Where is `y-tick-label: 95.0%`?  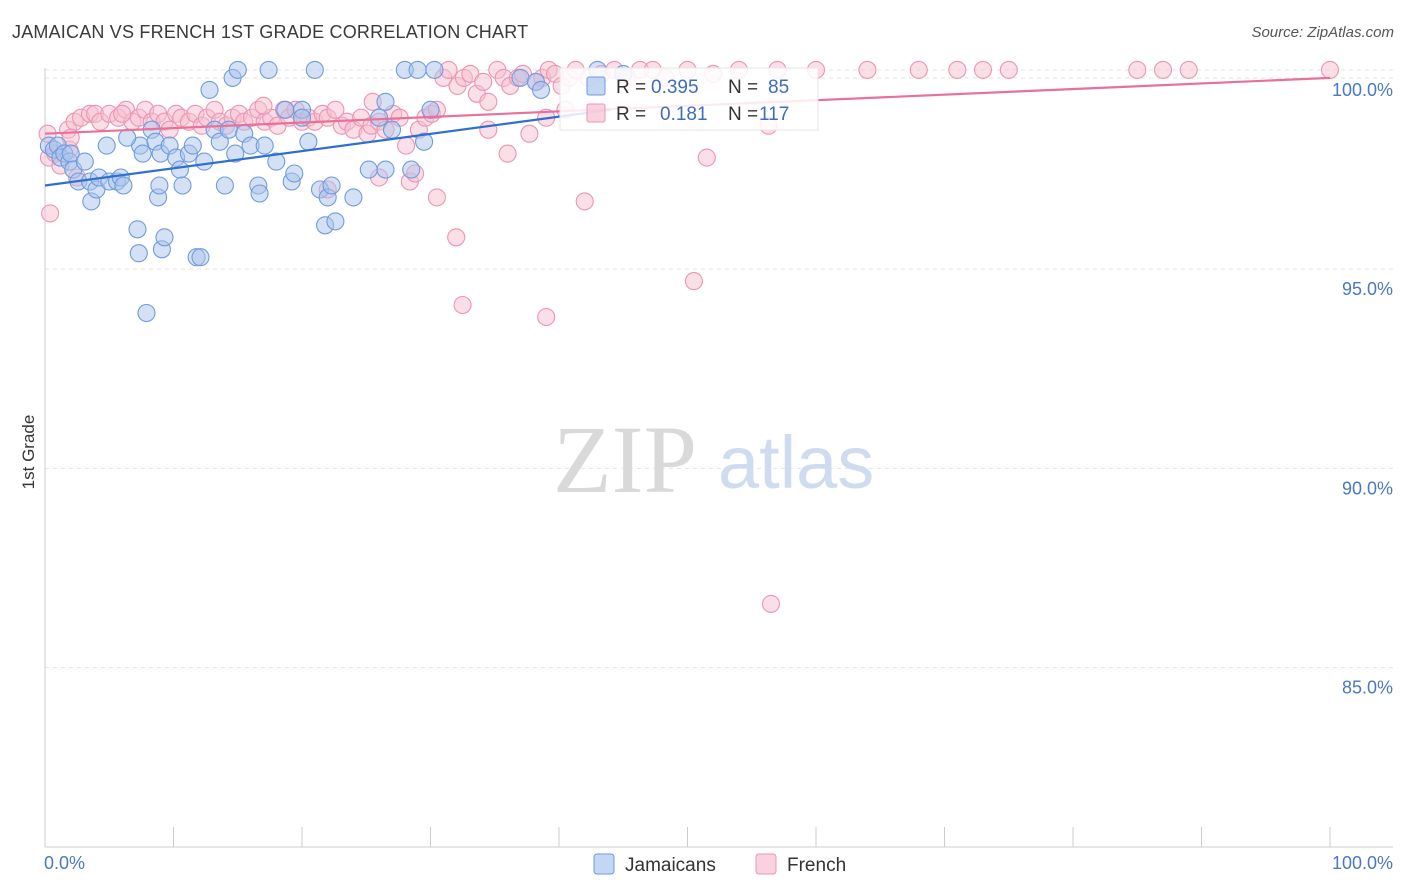 y-tick-label: 95.0% is located at coordinates (1367, 289).